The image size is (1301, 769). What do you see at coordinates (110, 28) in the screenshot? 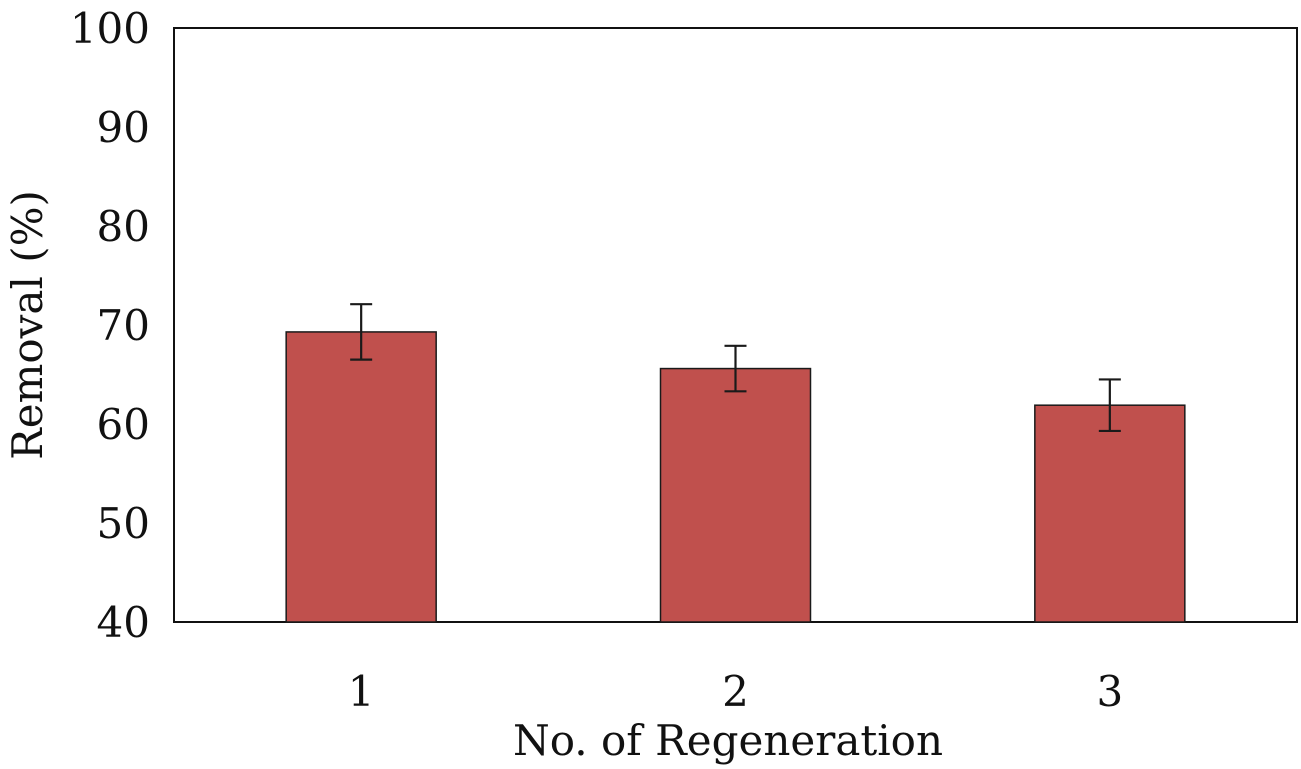
I see `y-tick-label: 100` at bounding box center [110, 28].